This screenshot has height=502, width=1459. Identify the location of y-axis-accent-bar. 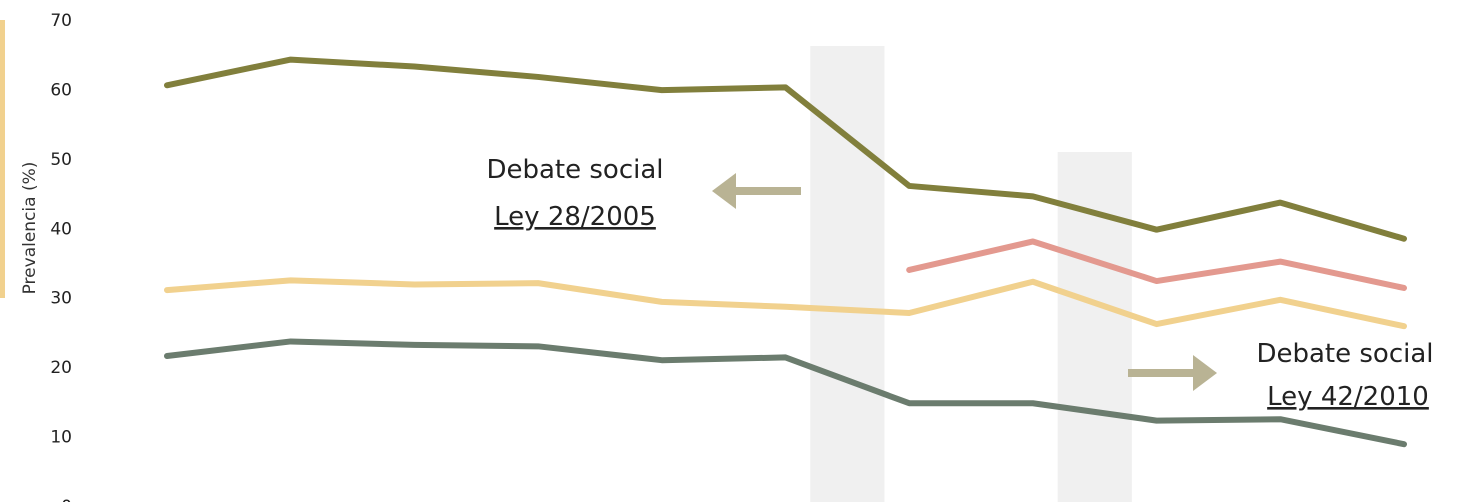
(2, 159).